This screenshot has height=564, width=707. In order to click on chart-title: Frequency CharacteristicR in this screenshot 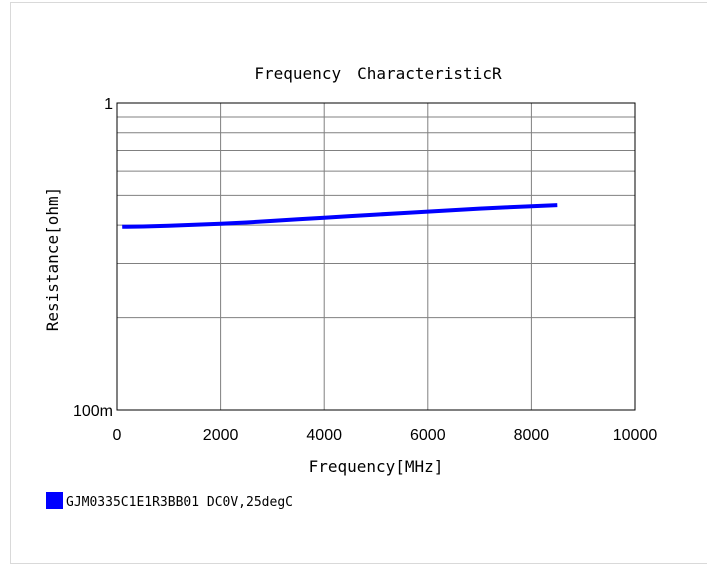, I will do `click(378, 73)`.